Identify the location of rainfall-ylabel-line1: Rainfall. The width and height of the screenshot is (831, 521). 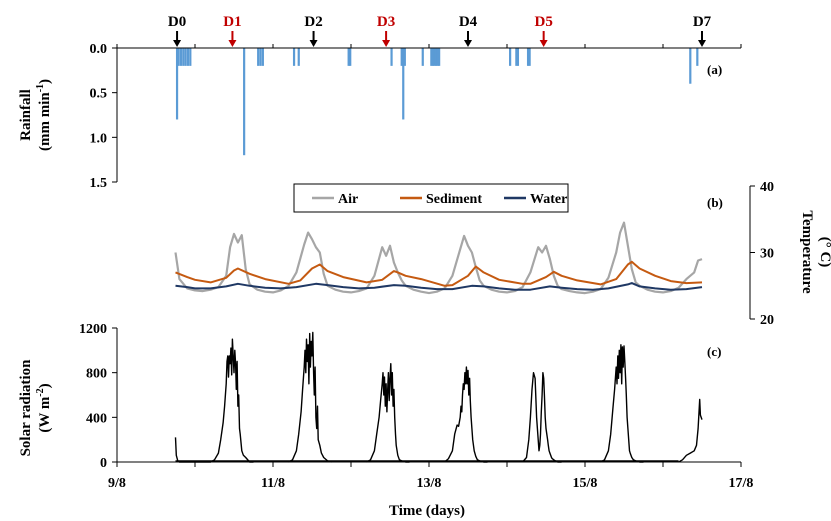
(26, 115).